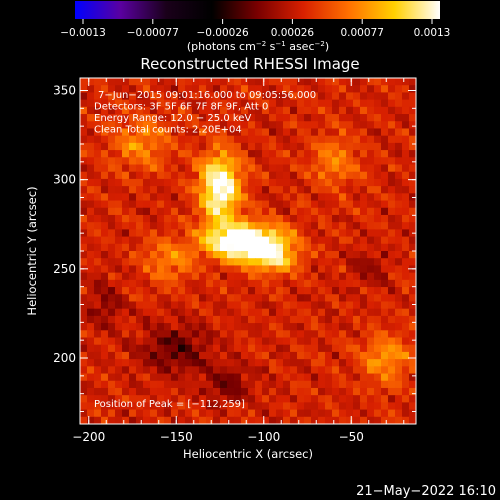 The image size is (500, 500). Describe the element at coordinates (263, 437) in the screenshot. I see `x-tick-label: −100` at that location.